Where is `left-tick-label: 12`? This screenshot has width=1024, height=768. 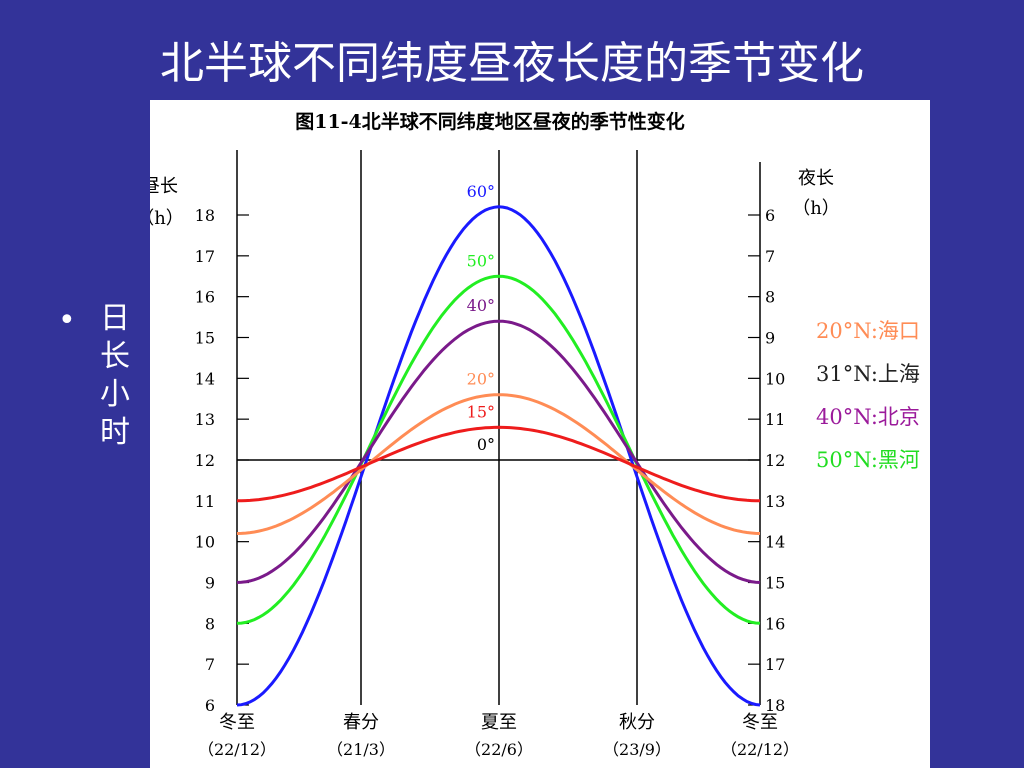
left-tick-label: 12 is located at coordinates (205, 460).